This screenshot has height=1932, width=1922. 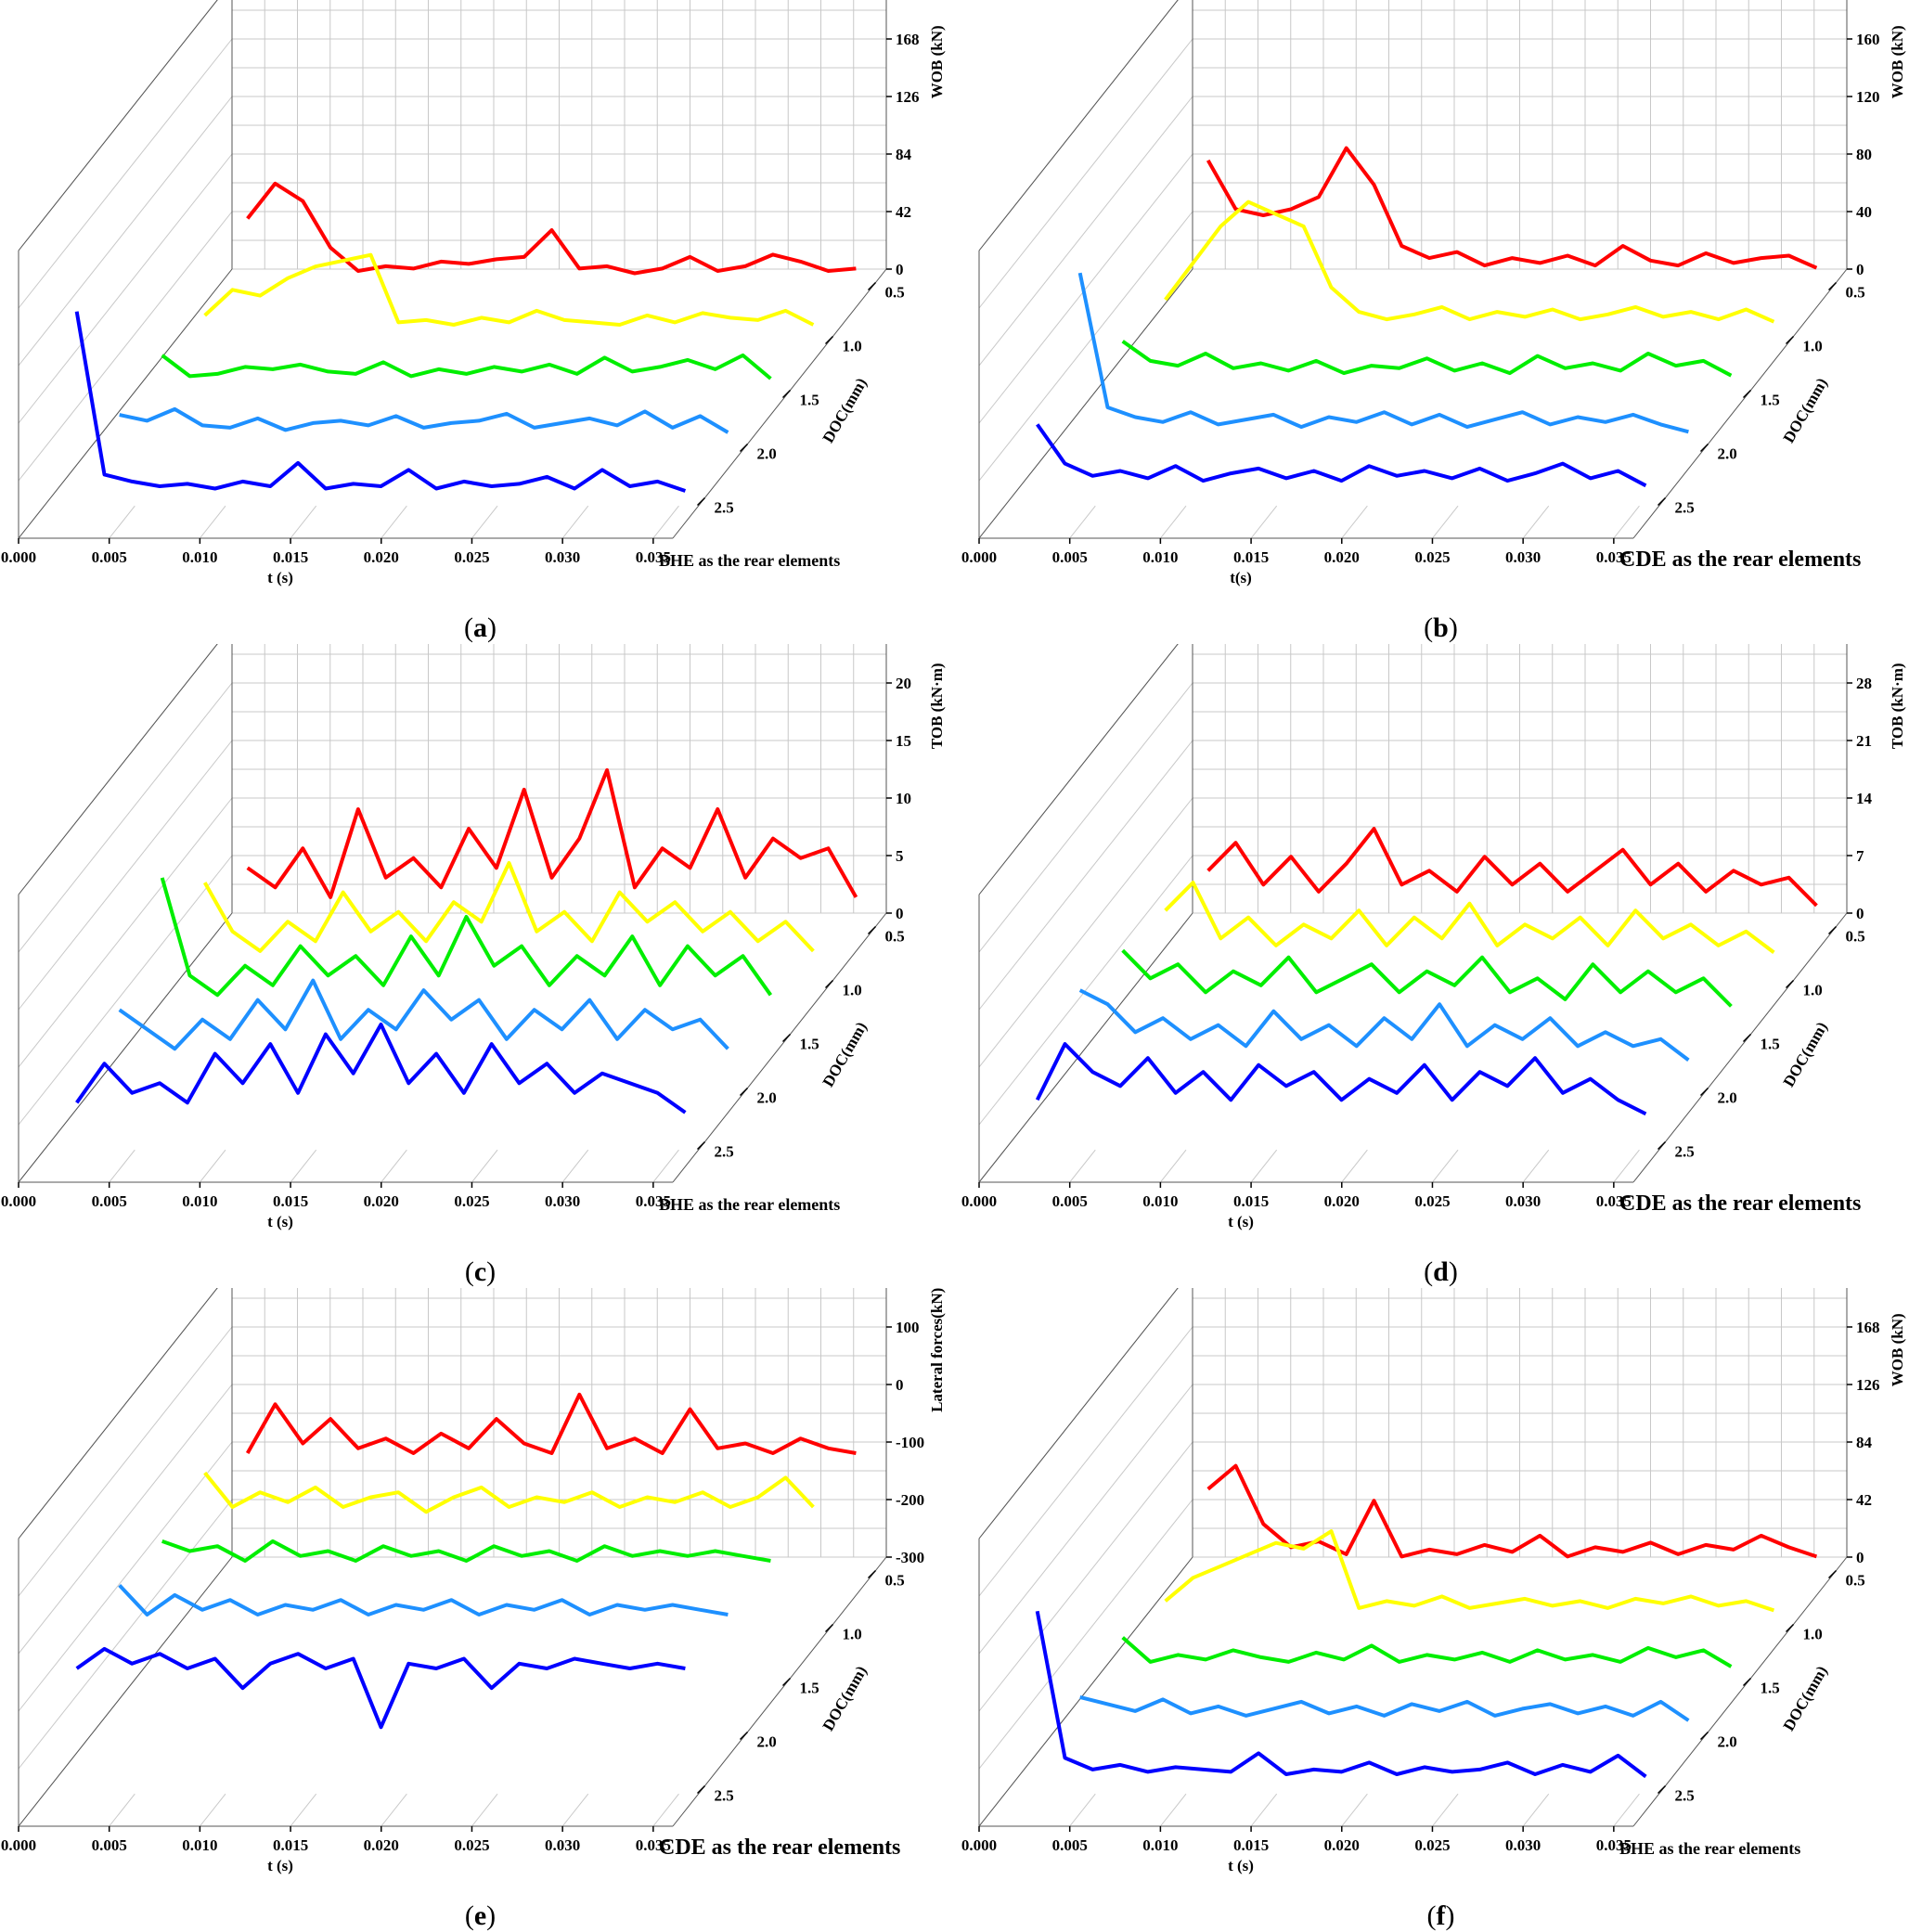 What do you see at coordinates (1251, 1201) in the screenshot?
I see `x-tick-label: 0.015` at bounding box center [1251, 1201].